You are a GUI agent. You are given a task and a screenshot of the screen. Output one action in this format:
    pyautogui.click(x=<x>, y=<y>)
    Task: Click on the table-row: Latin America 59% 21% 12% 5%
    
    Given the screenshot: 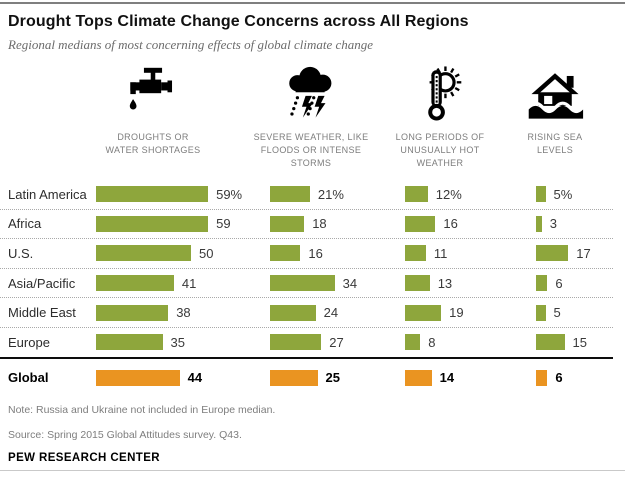 What is the action you would take?
    pyautogui.click(x=306, y=195)
    